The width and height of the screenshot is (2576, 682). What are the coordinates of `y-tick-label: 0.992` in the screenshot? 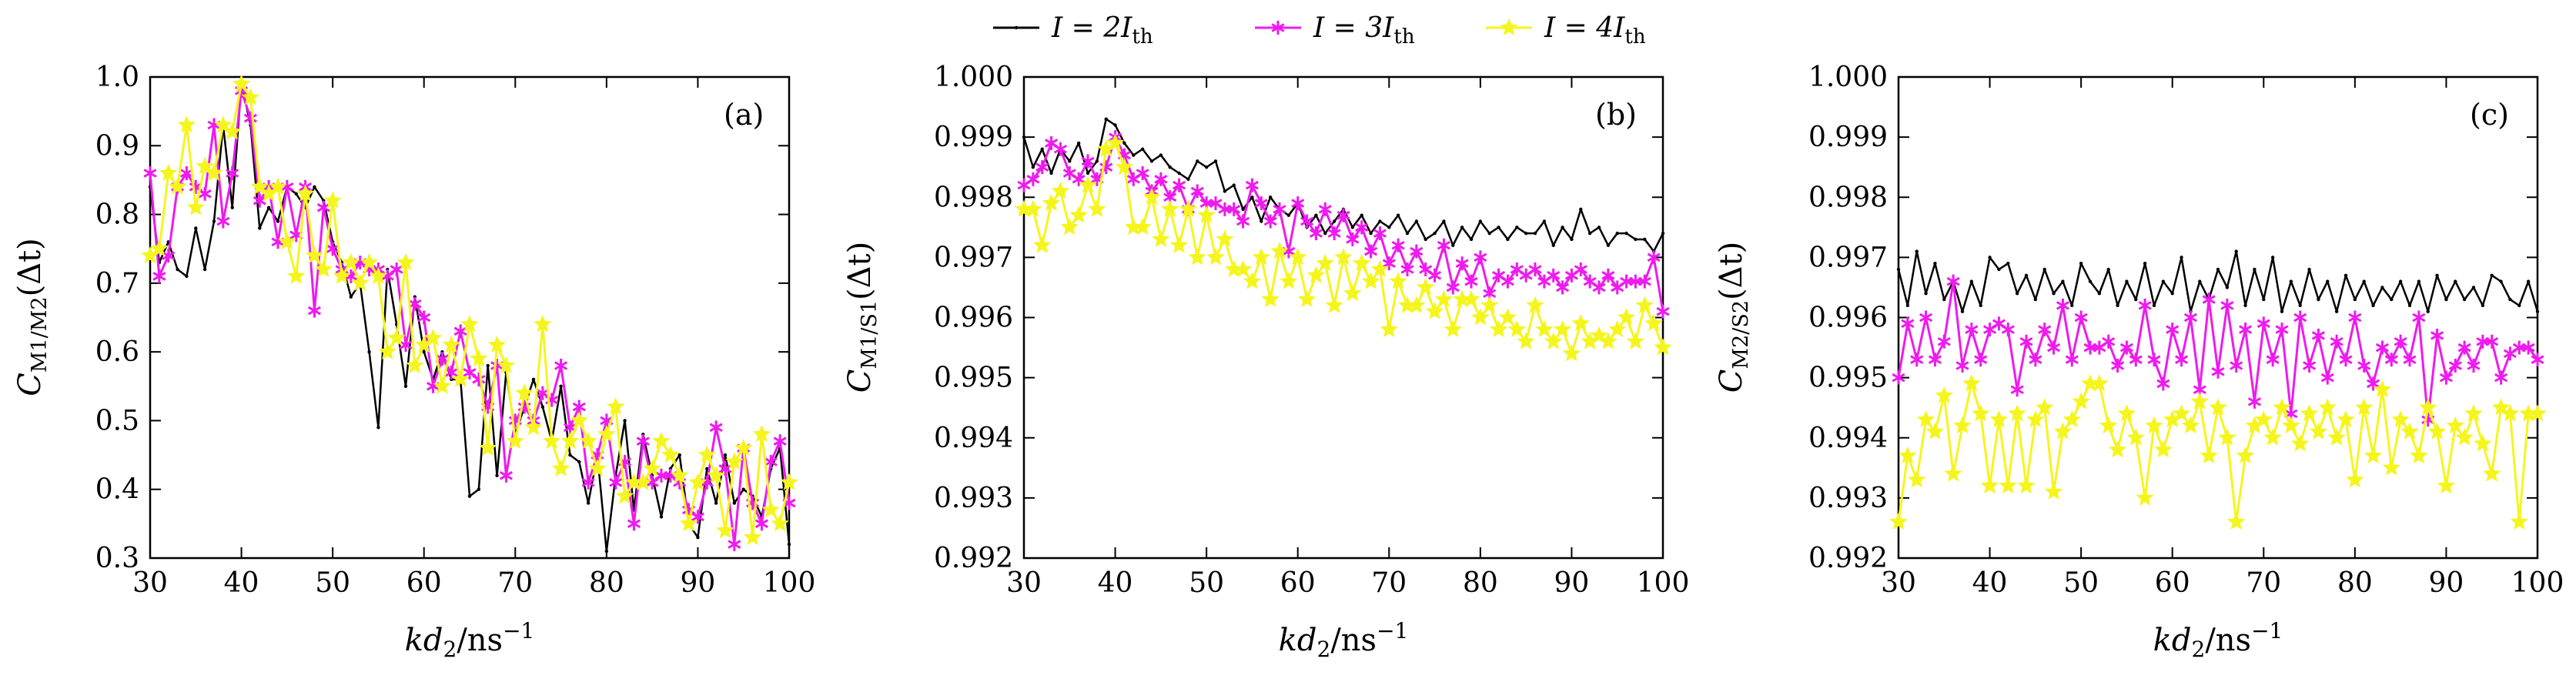 It's located at (1848, 558).